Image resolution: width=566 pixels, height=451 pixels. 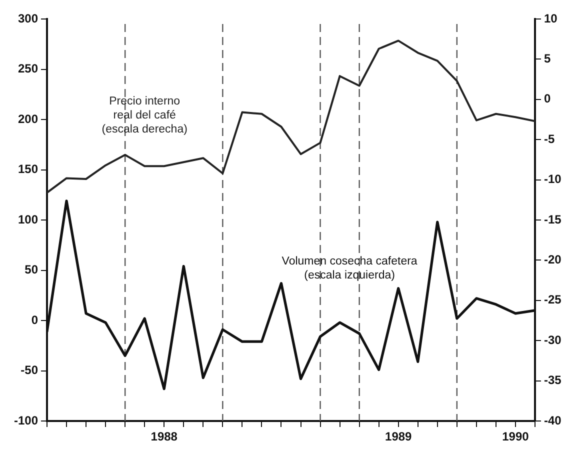 I want to click on x-tick-label: 1988, so click(x=164, y=437).